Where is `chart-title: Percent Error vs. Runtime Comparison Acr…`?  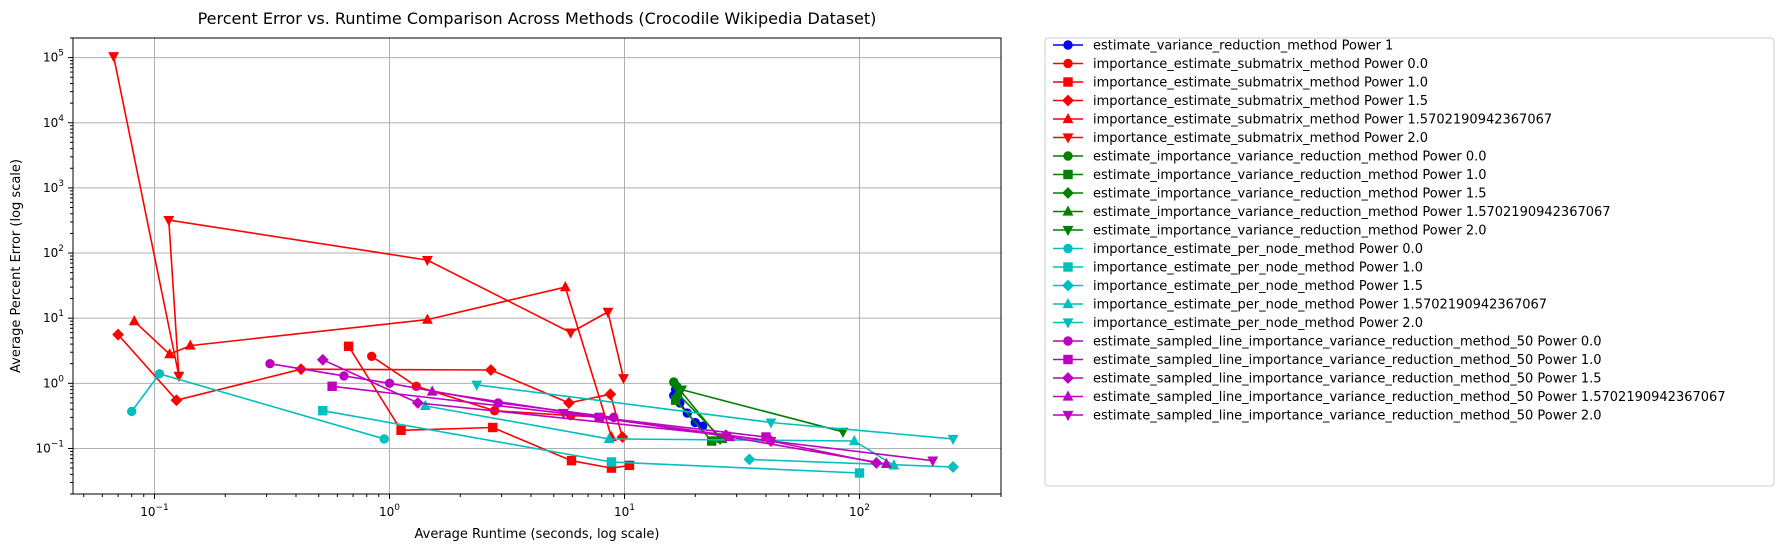 chart-title: Percent Error vs. Runtime Comparison Acr… is located at coordinates (537, 18).